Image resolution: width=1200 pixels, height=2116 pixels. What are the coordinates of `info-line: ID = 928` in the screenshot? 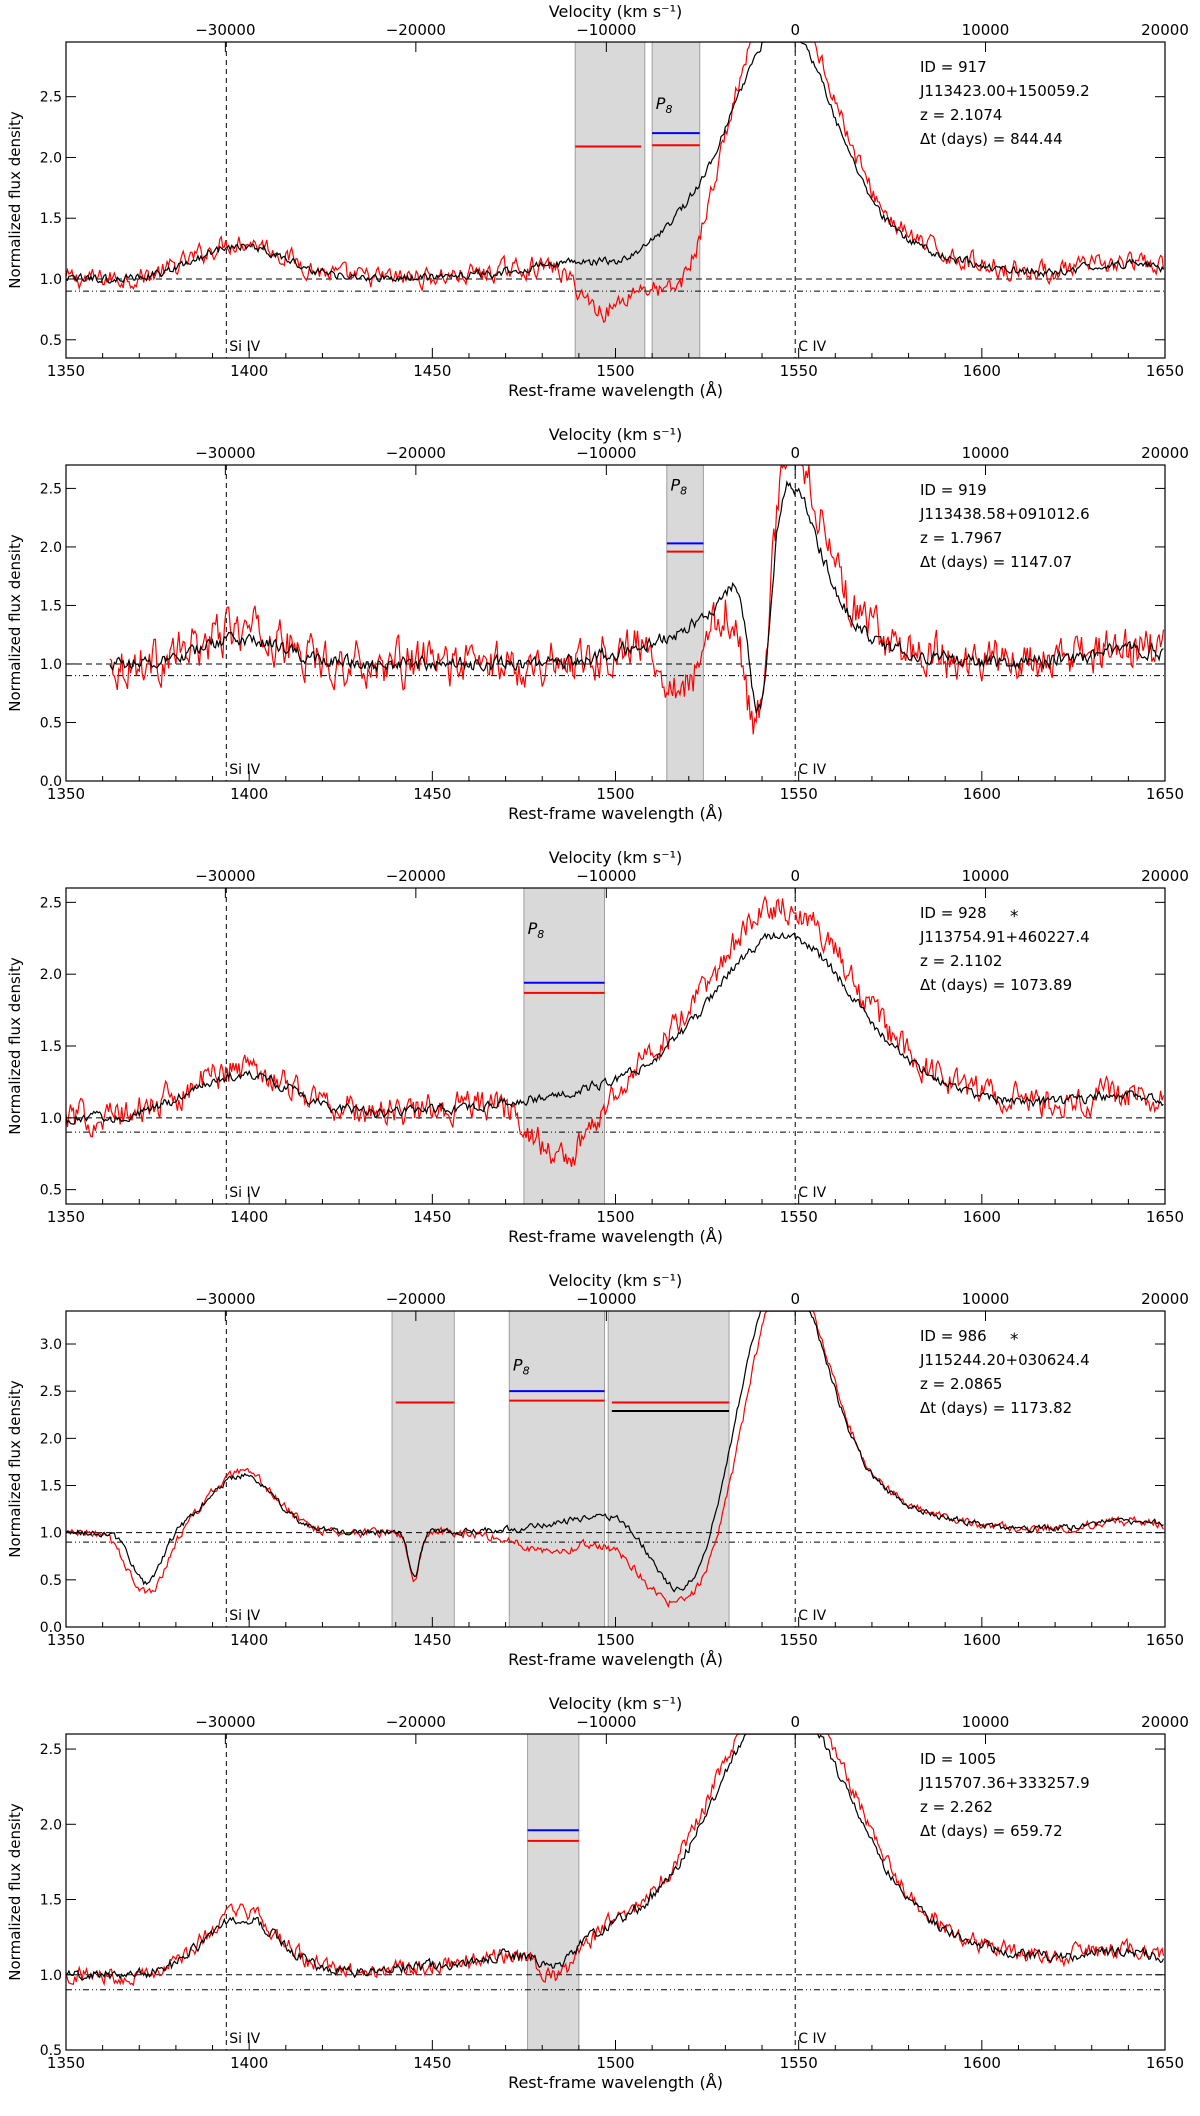 It's located at (953, 913).